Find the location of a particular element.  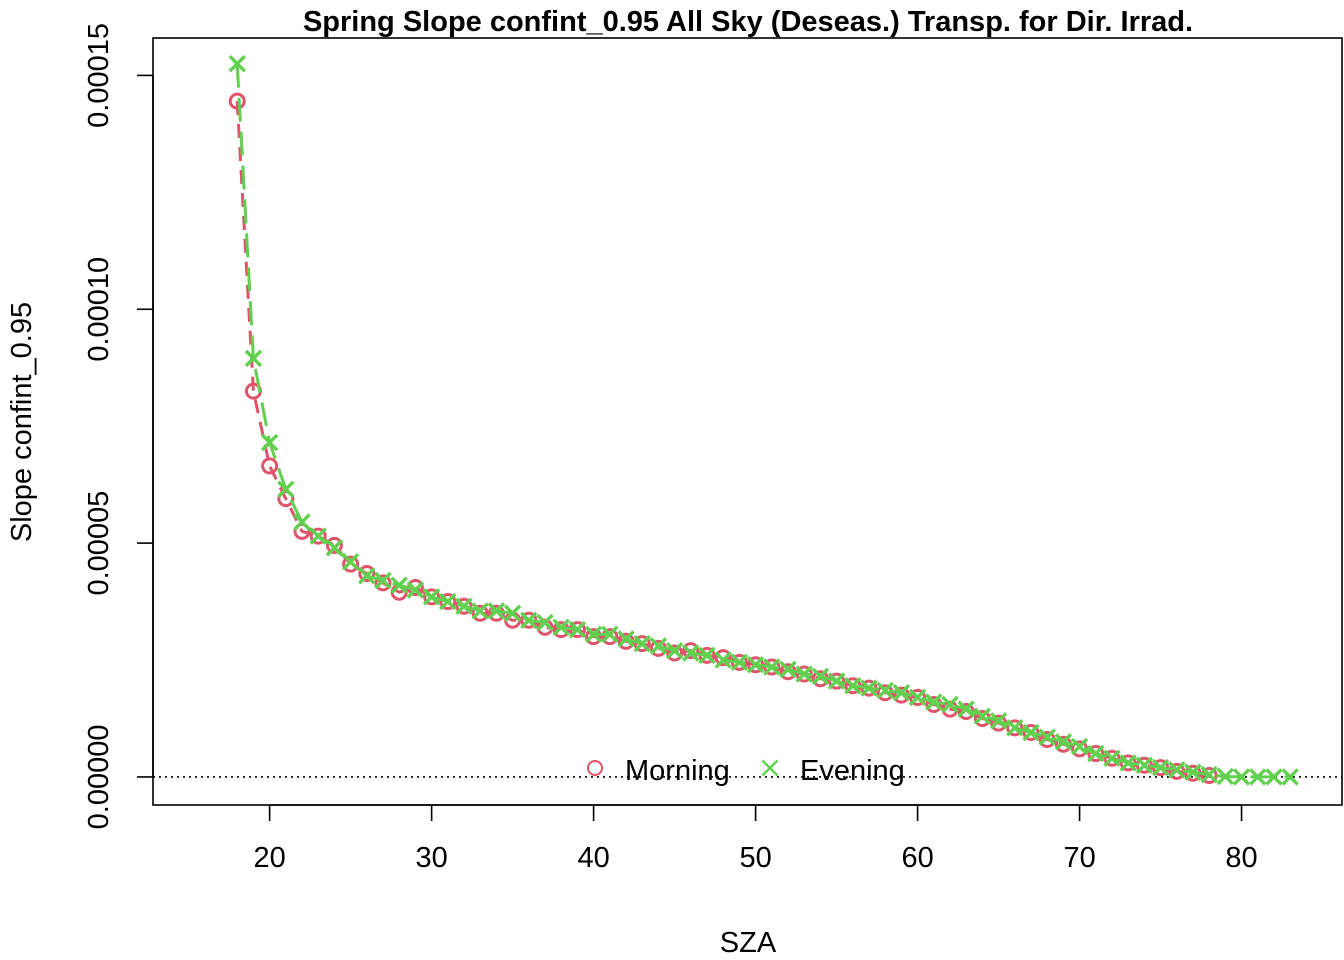

legend-label-evening: Evening is located at coordinates (852, 771).